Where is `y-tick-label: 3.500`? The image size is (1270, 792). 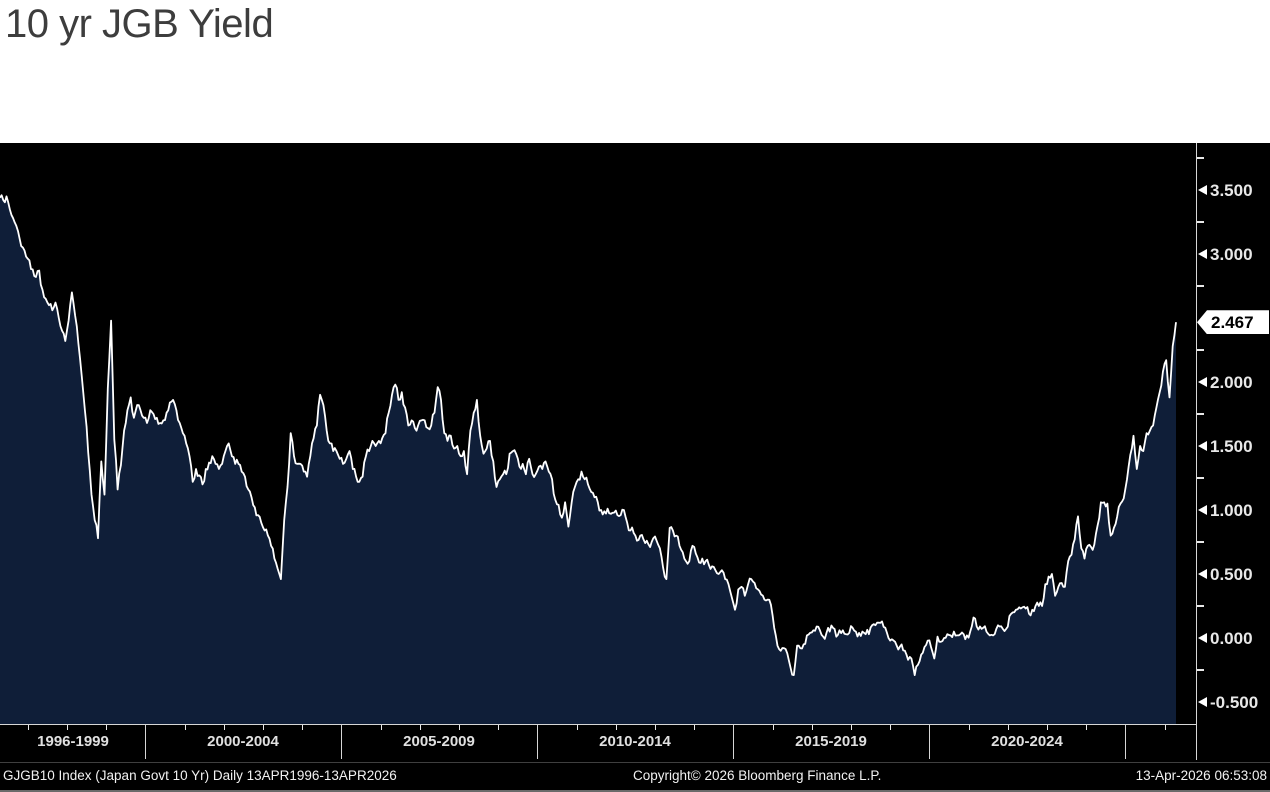
y-tick-label: 3.500 is located at coordinates (1231, 190).